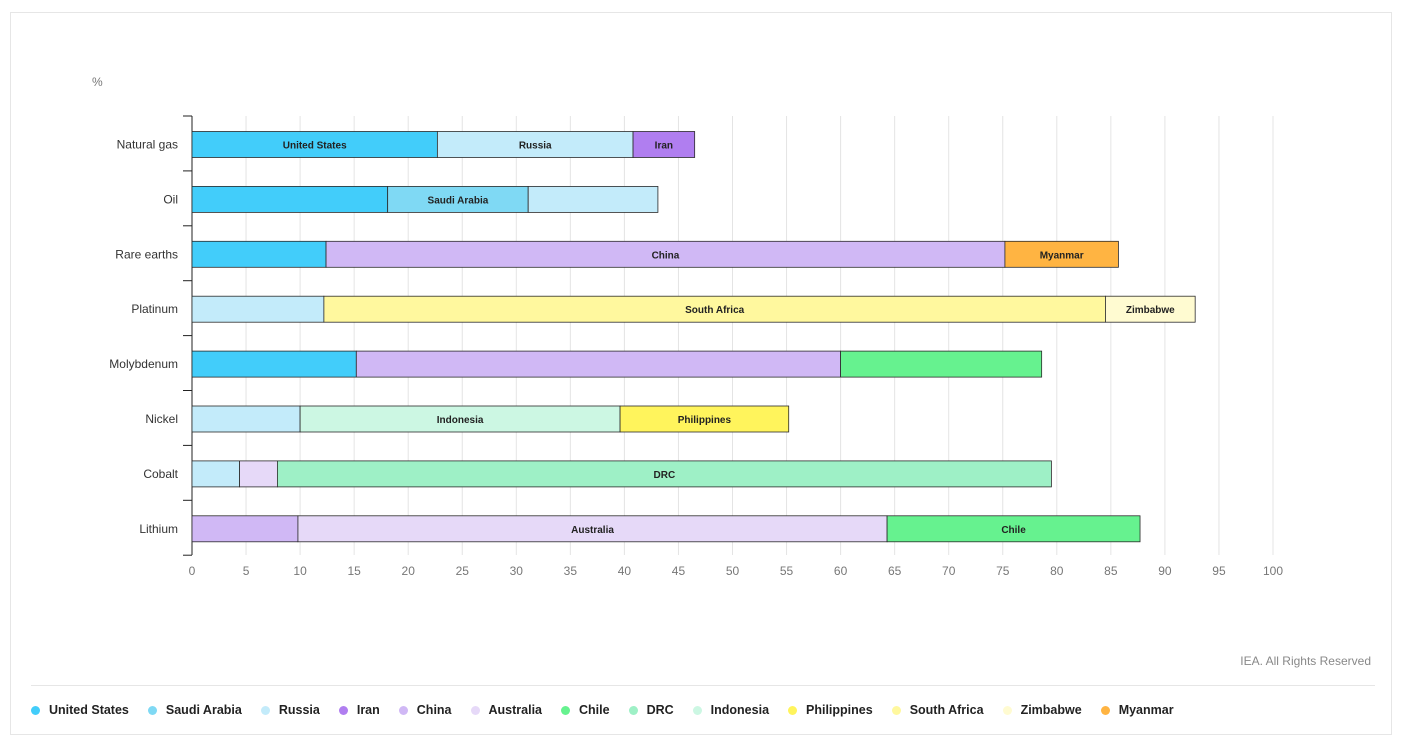  What do you see at coordinates (160, 474) in the screenshot?
I see `category-label: Cobalt` at bounding box center [160, 474].